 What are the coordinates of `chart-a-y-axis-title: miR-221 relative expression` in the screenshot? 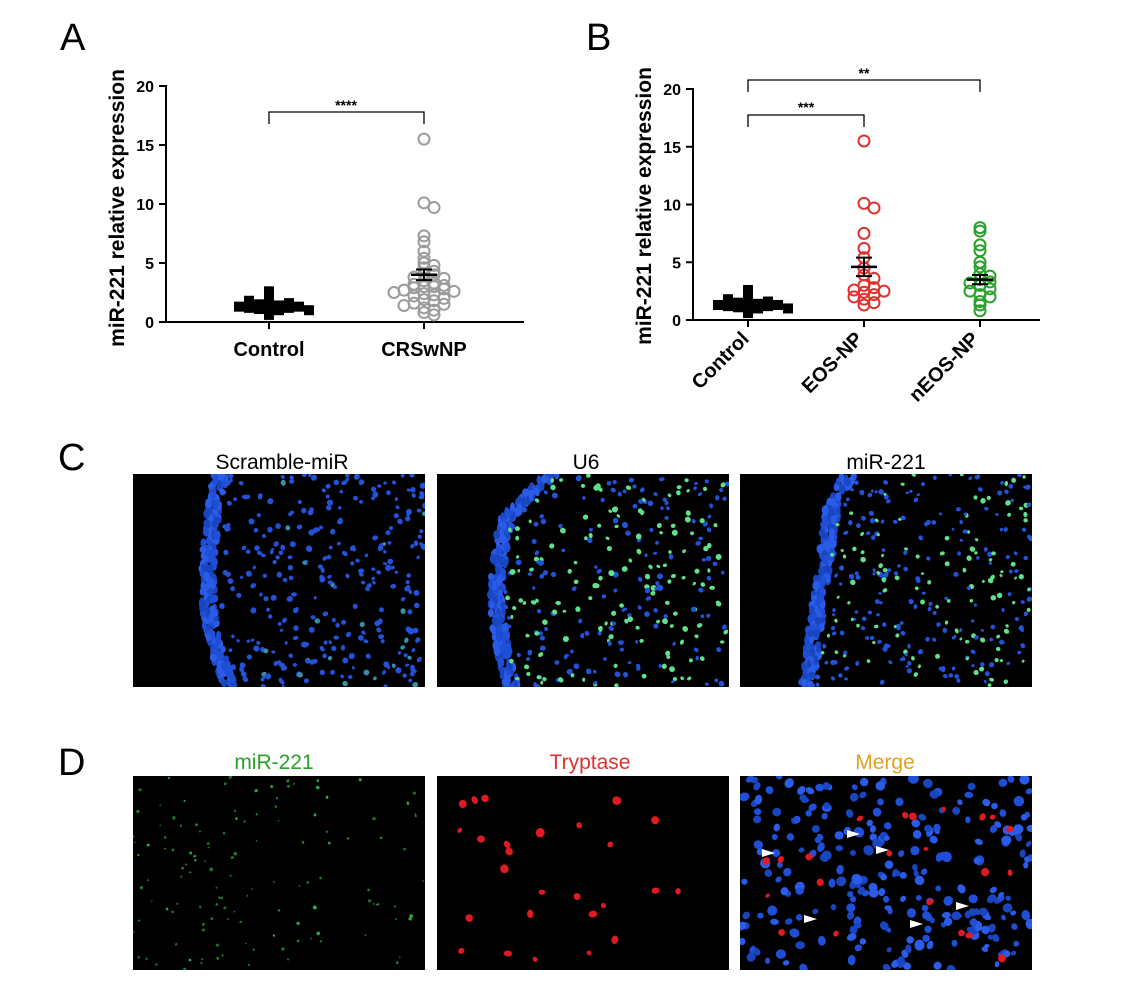 It's located at (117, 208).